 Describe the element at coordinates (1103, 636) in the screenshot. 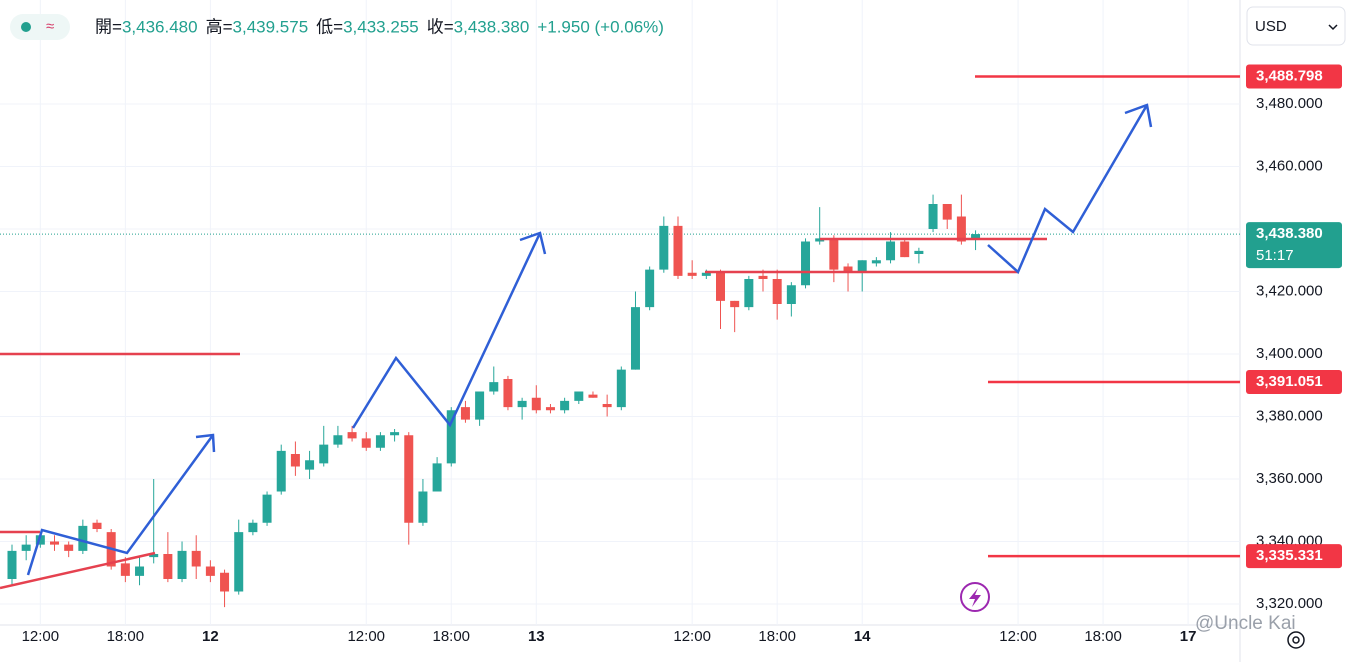

I see `x-tick-label: 18:00` at that location.